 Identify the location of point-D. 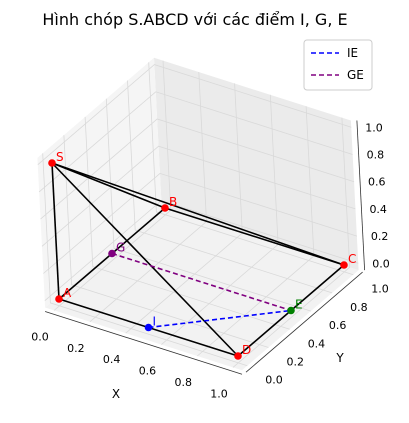
(238, 356).